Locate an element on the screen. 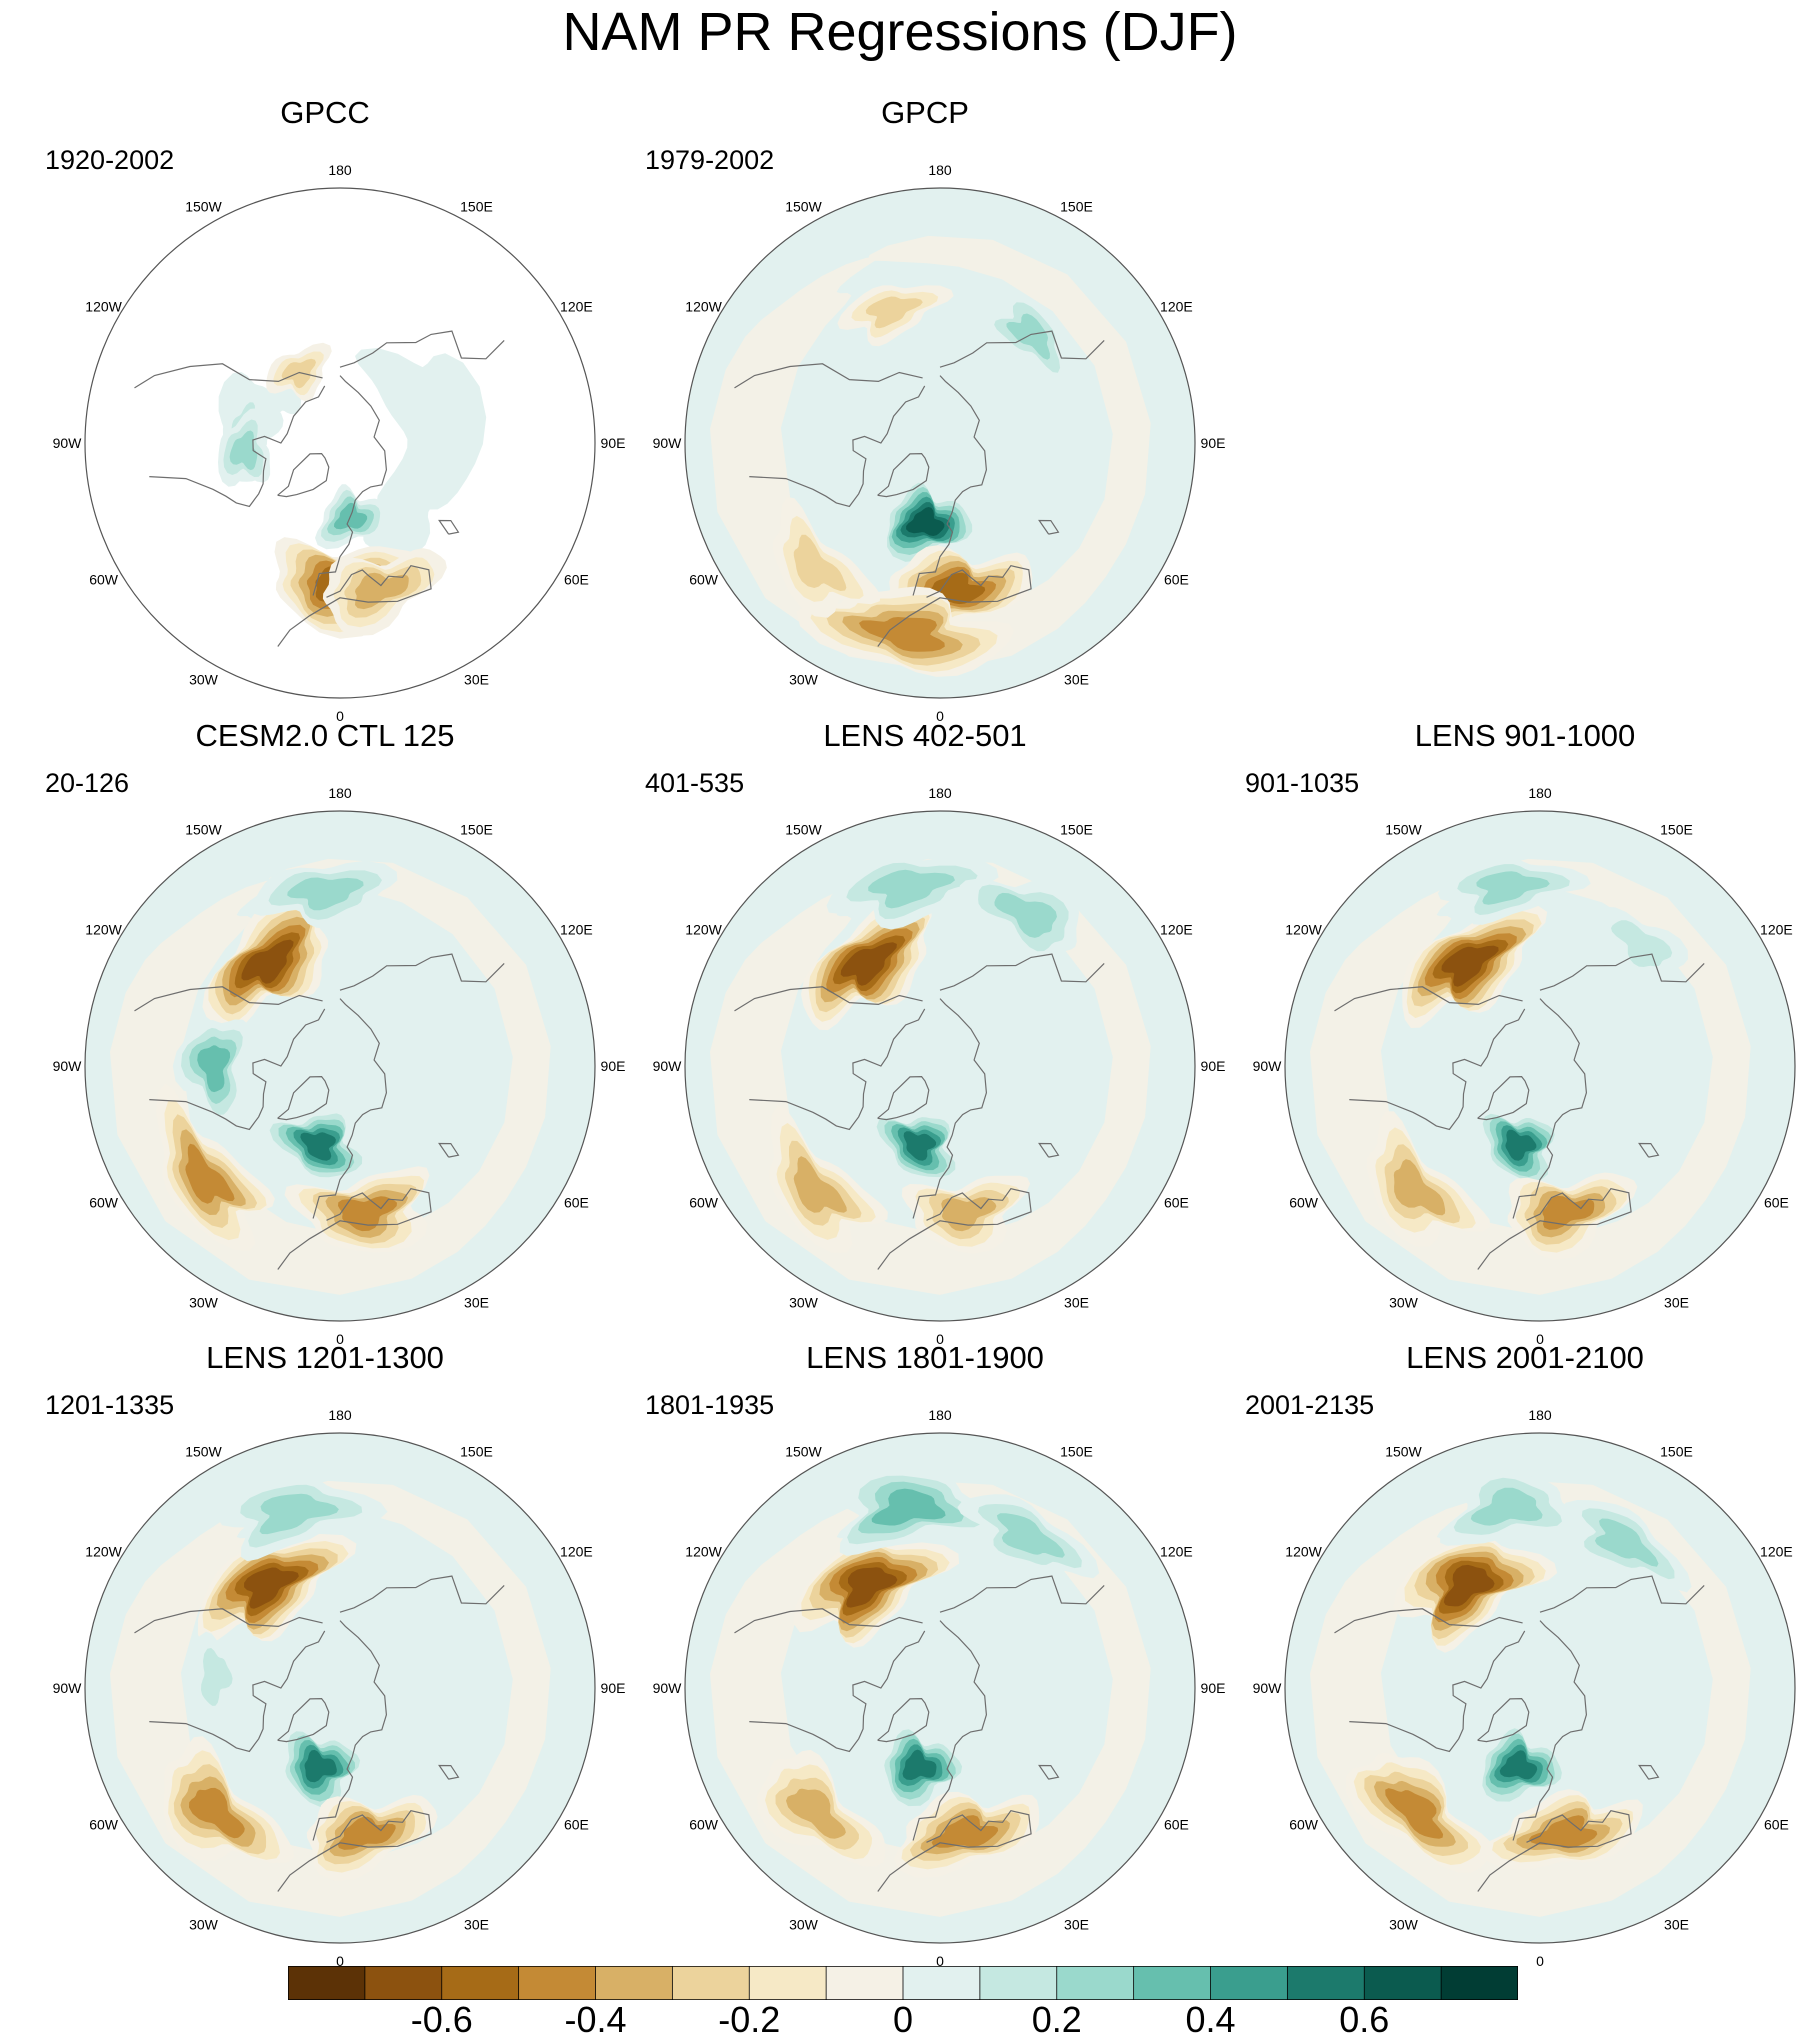 The image size is (1800, 2042). longitude-label: 30W is located at coordinates (804, 1924).